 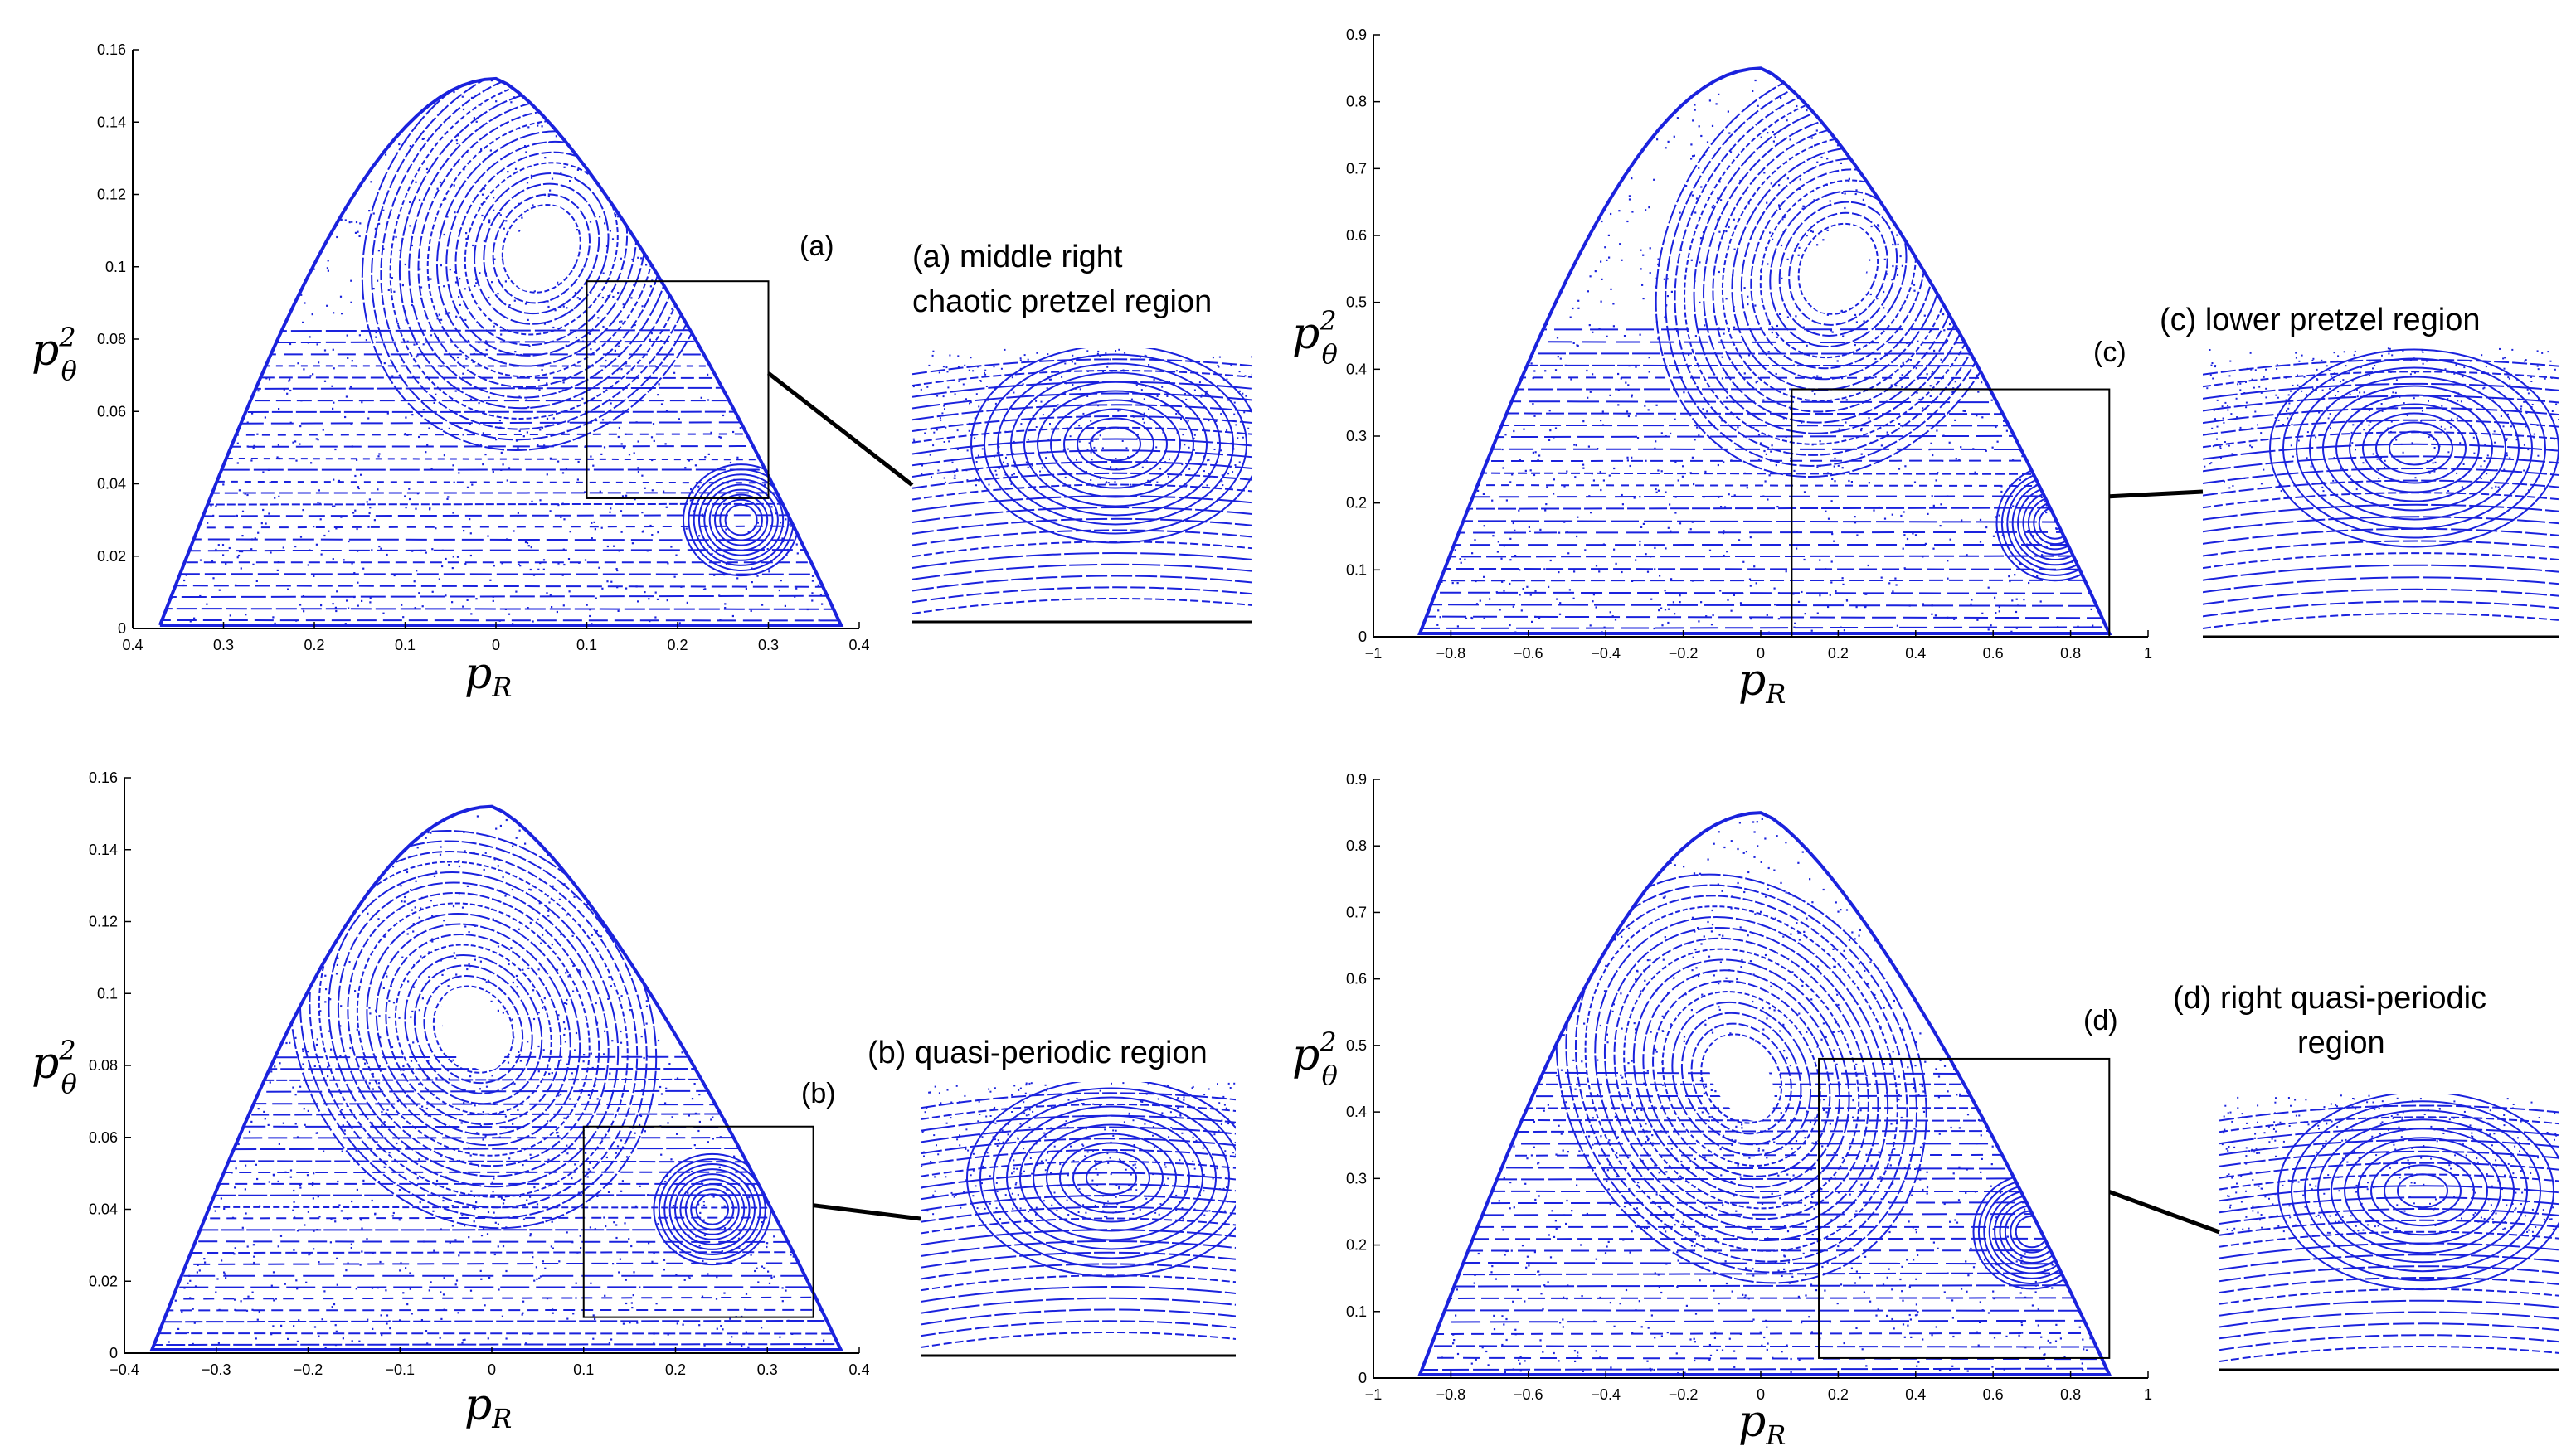 What do you see at coordinates (2381, 488) in the screenshot?
I see `inset-c` at bounding box center [2381, 488].